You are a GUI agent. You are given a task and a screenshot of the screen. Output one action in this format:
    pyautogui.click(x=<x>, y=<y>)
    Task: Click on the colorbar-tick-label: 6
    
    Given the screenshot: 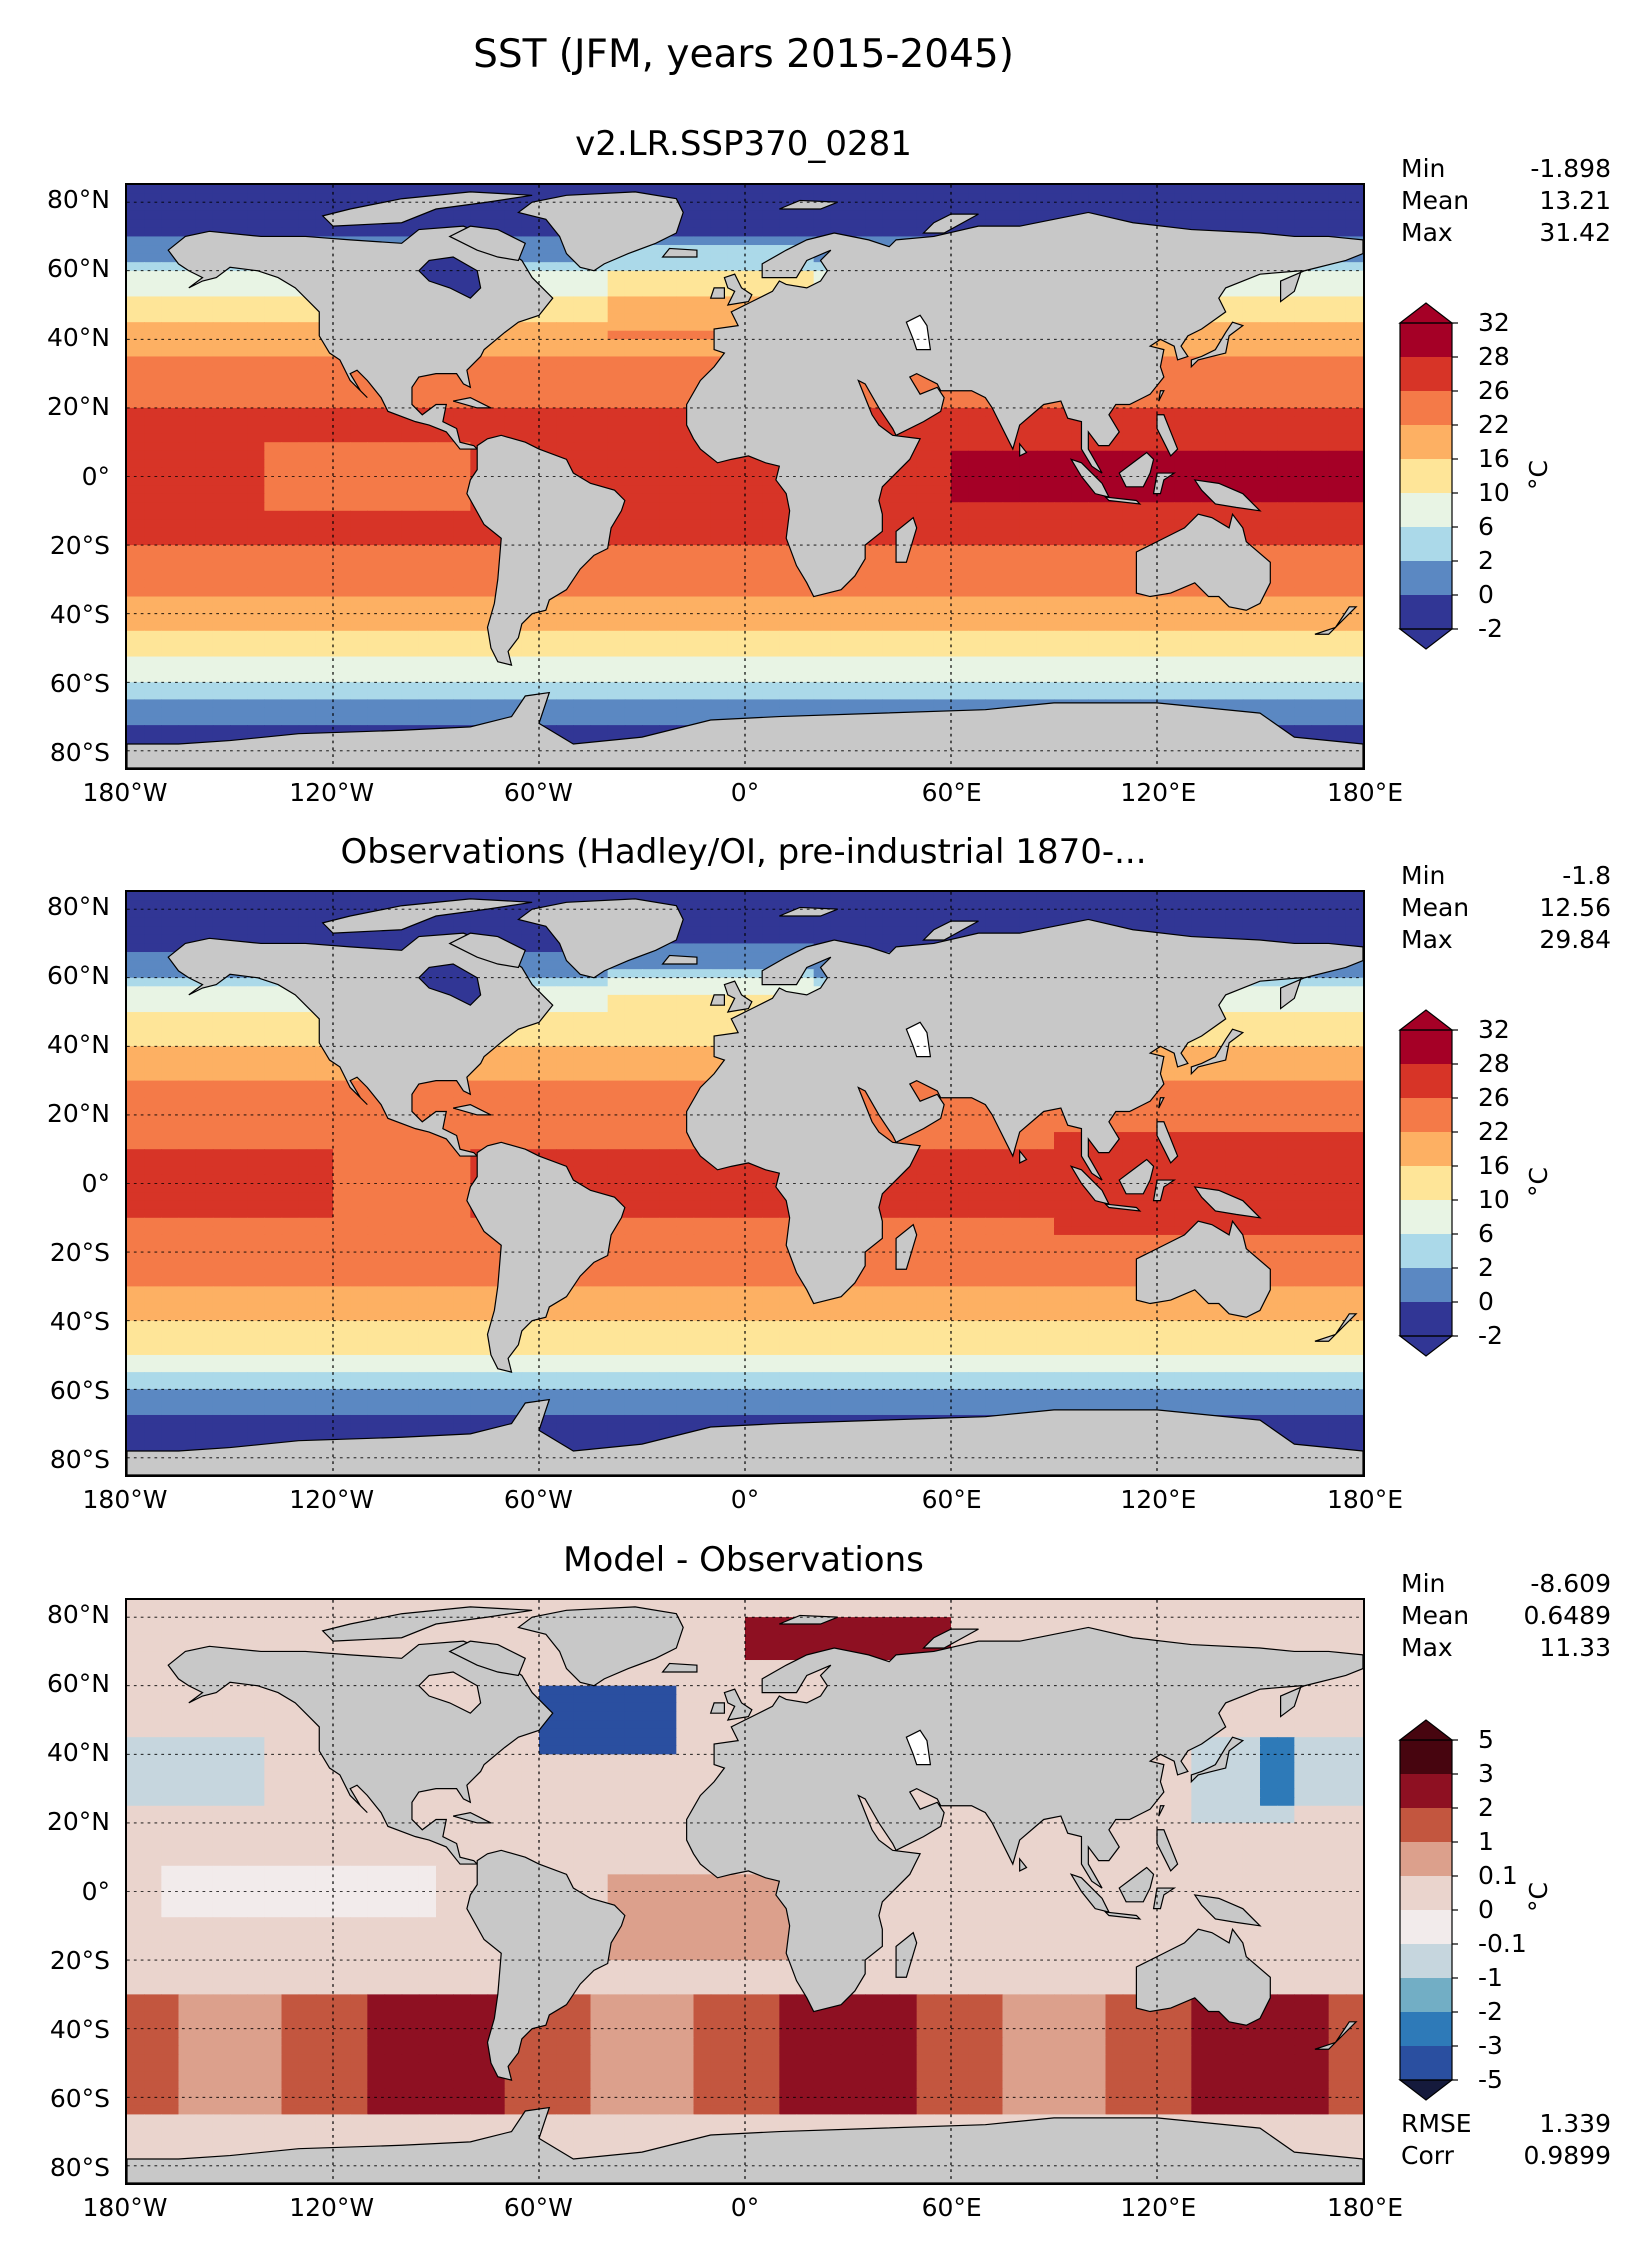 What is the action you would take?
    pyautogui.click(x=1486, y=1233)
    